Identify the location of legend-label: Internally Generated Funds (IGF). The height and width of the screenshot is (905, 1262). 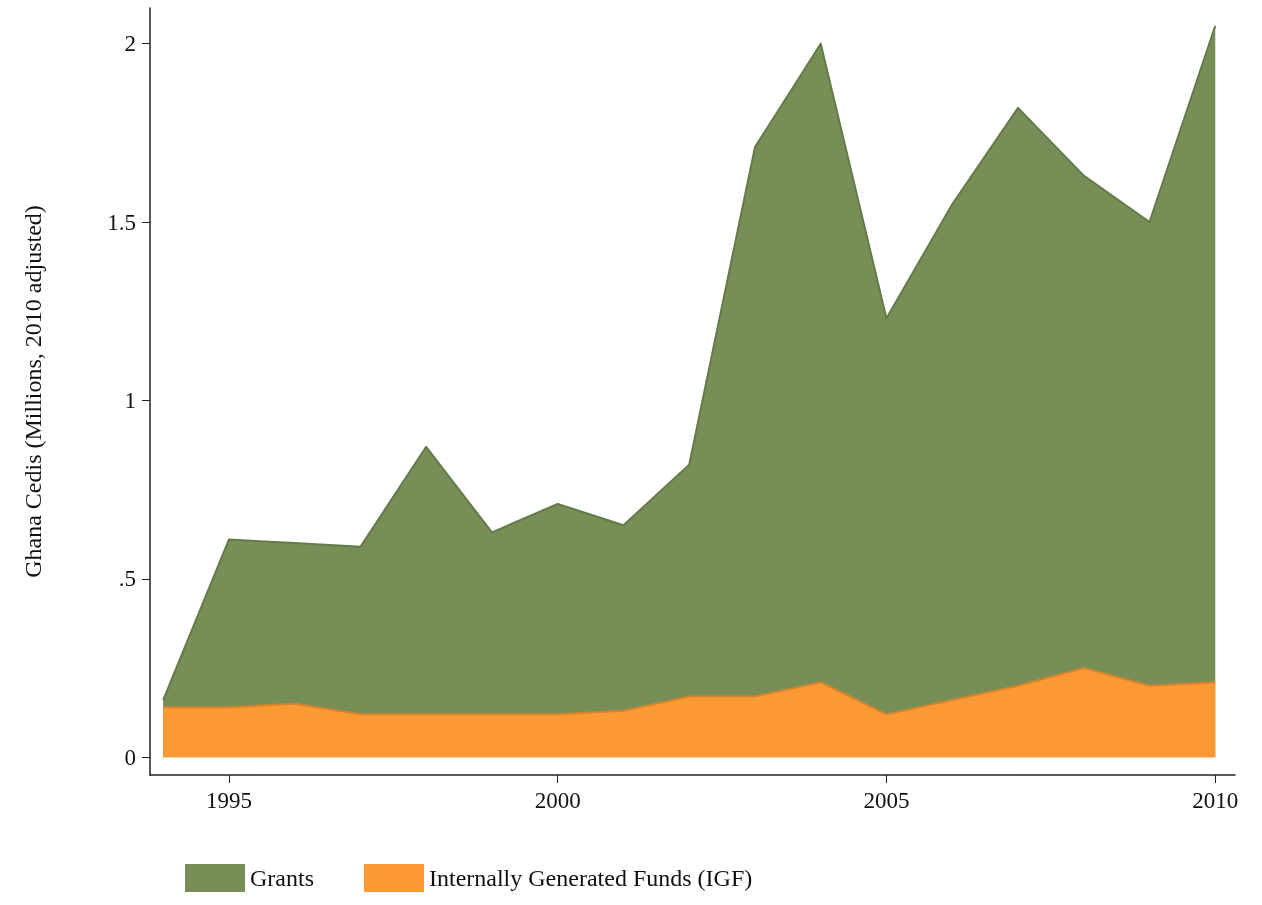
(590, 878).